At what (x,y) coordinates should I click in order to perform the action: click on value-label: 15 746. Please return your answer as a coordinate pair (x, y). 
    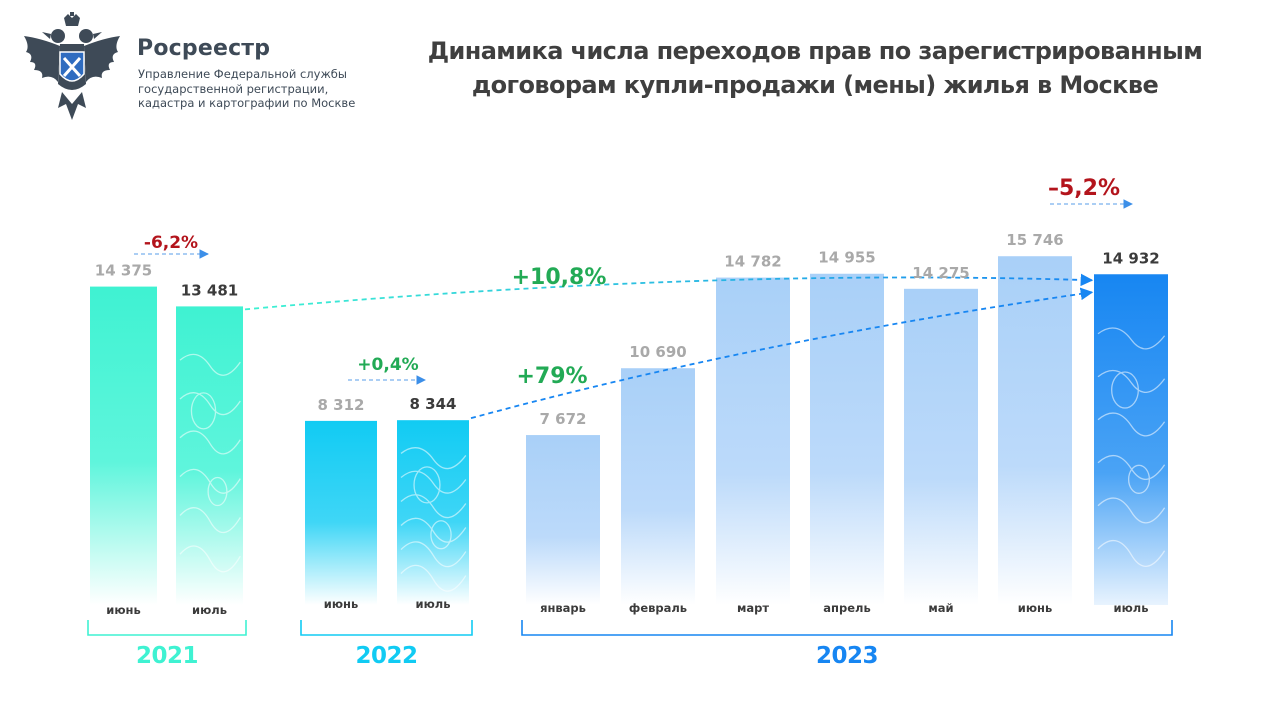
    Looking at the image, I should click on (1034, 240).